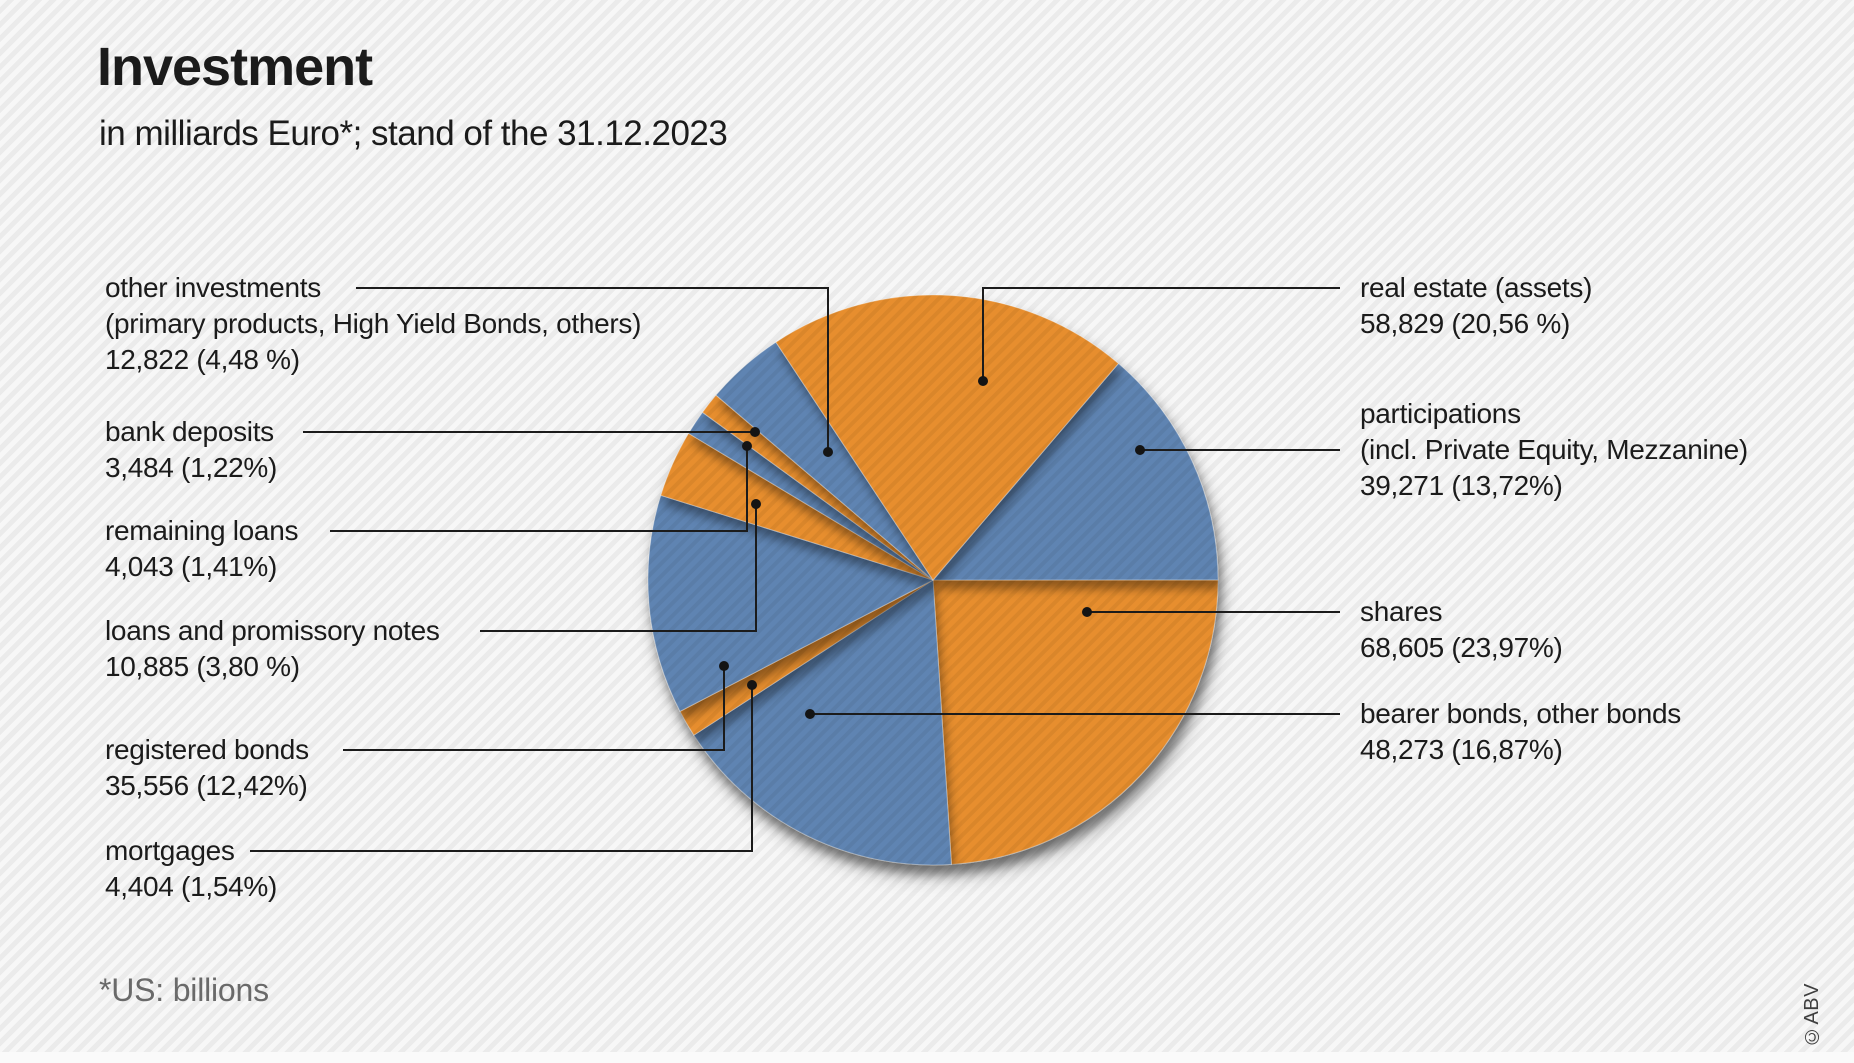 The height and width of the screenshot is (1063, 1854). Describe the element at coordinates (534, 708) in the screenshot. I see `leader-registered-bonds` at that location.